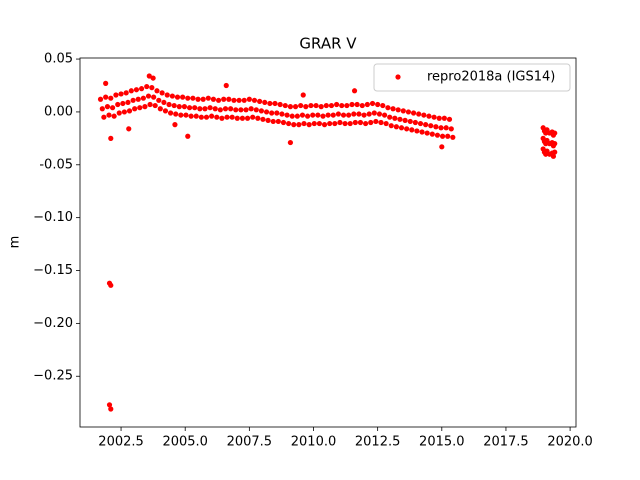  I want to click on x-tick-label: 2007.5, so click(250, 442).